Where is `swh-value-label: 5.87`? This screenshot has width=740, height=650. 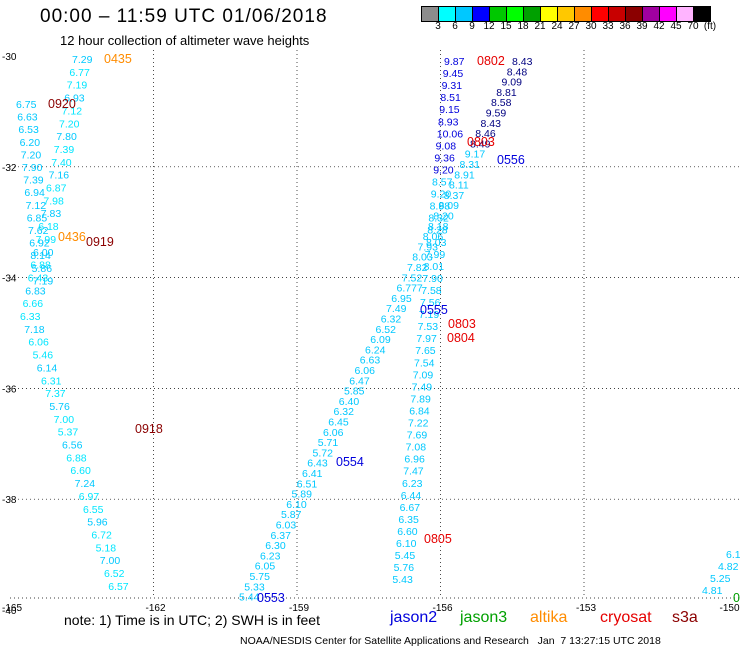 swh-value-label: 5.87 is located at coordinates (291, 515).